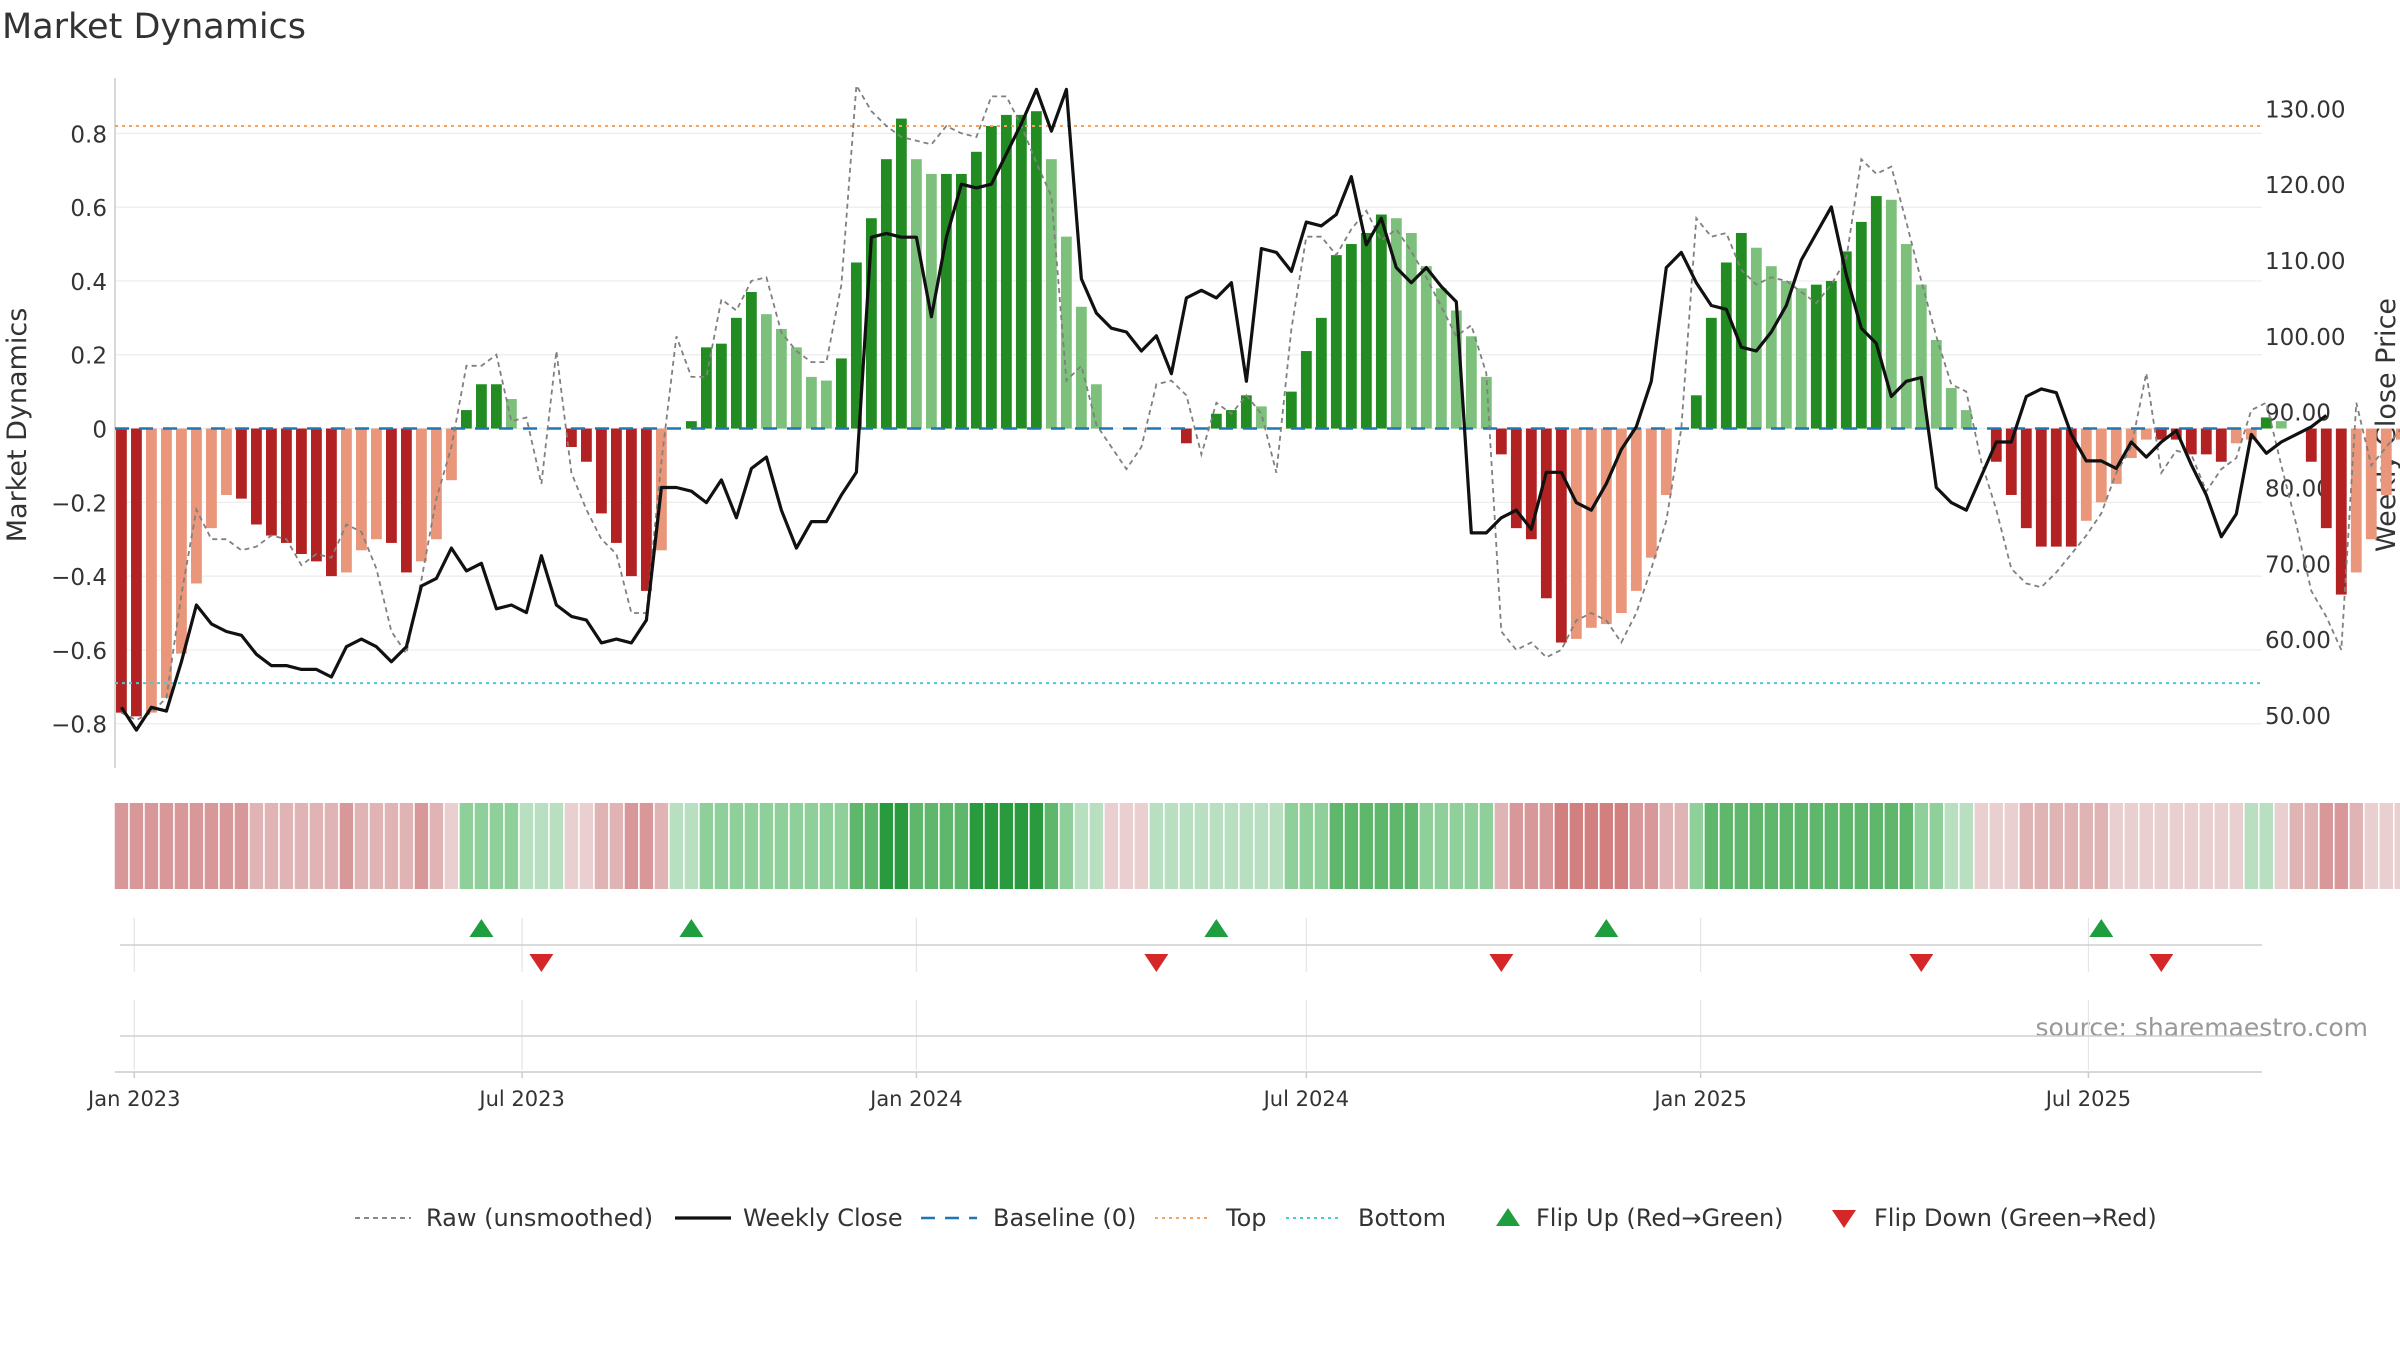 The width and height of the screenshot is (2400, 1354). What do you see at coordinates (1211, 1218) in the screenshot?
I see `legend-item: Top` at bounding box center [1211, 1218].